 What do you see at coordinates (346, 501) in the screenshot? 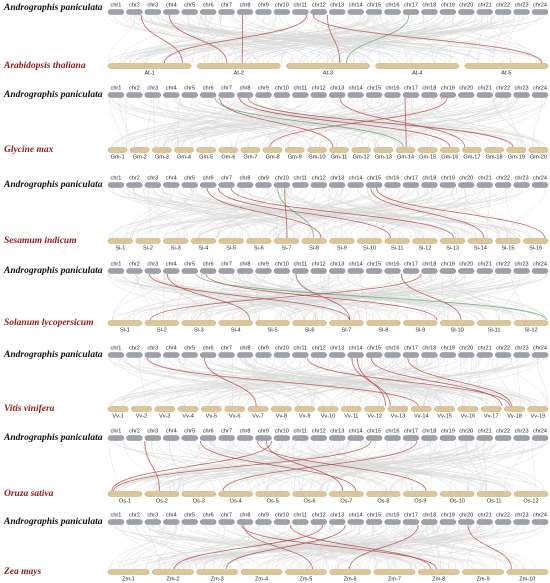
I see `bottom-chromosome-label: Os-7` at bounding box center [346, 501].